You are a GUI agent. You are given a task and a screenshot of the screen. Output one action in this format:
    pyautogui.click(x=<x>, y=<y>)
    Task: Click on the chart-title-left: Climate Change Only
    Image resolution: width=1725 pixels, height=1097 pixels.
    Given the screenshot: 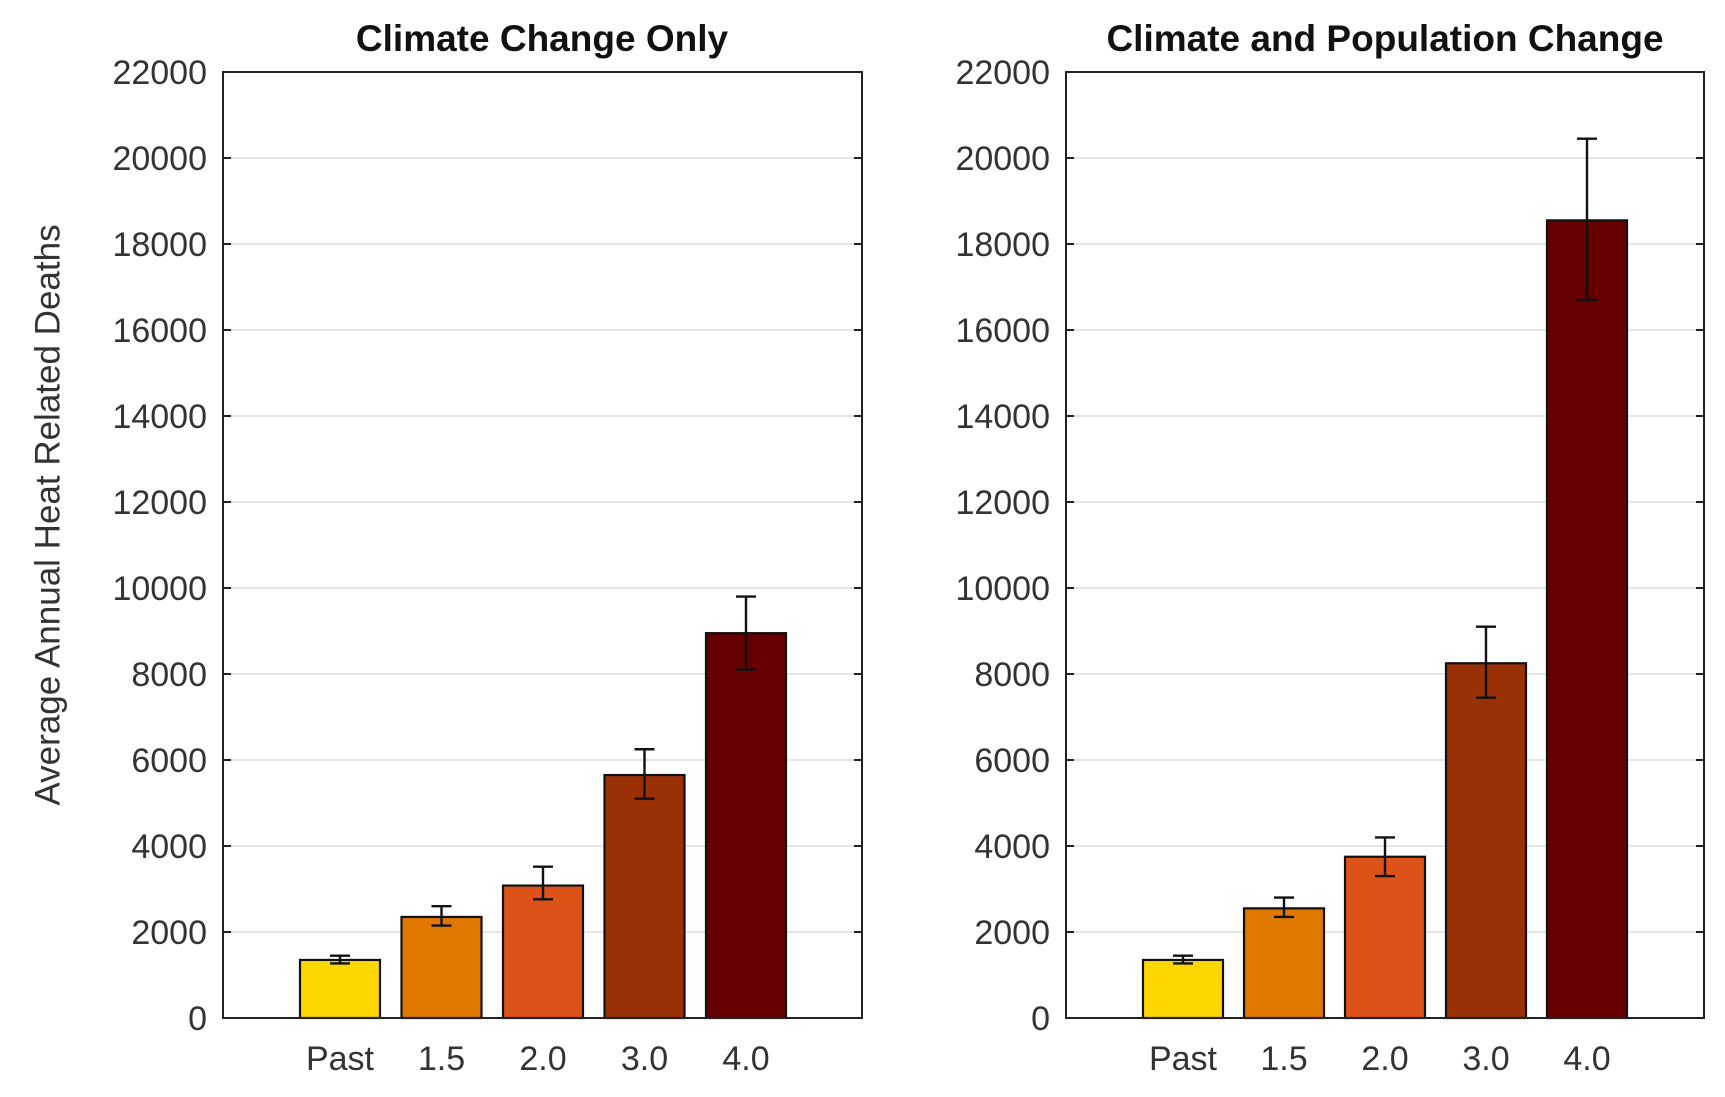 What is the action you would take?
    pyautogui.click(x=542, y=38)
    